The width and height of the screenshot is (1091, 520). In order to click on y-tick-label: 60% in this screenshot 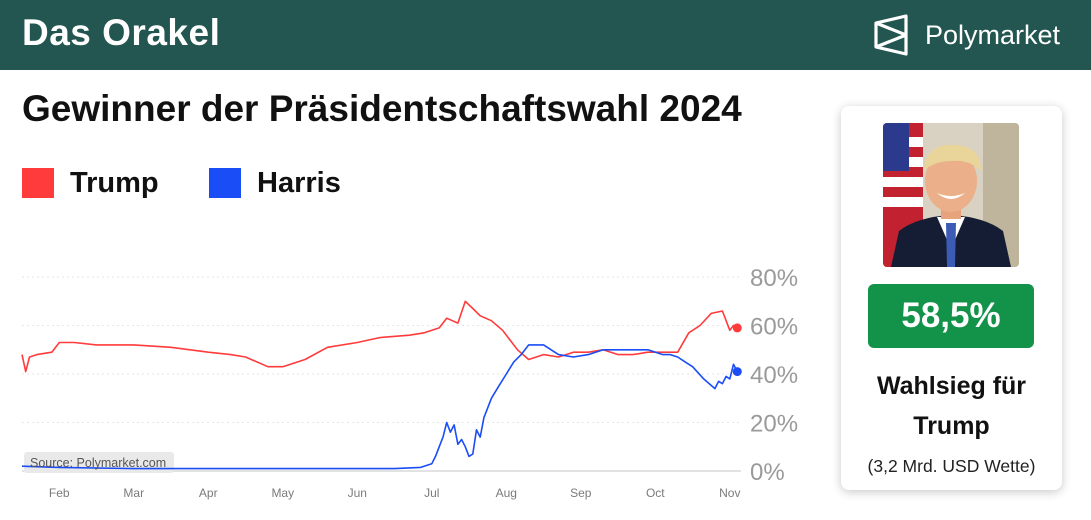, I will do `click(774, 327)`.